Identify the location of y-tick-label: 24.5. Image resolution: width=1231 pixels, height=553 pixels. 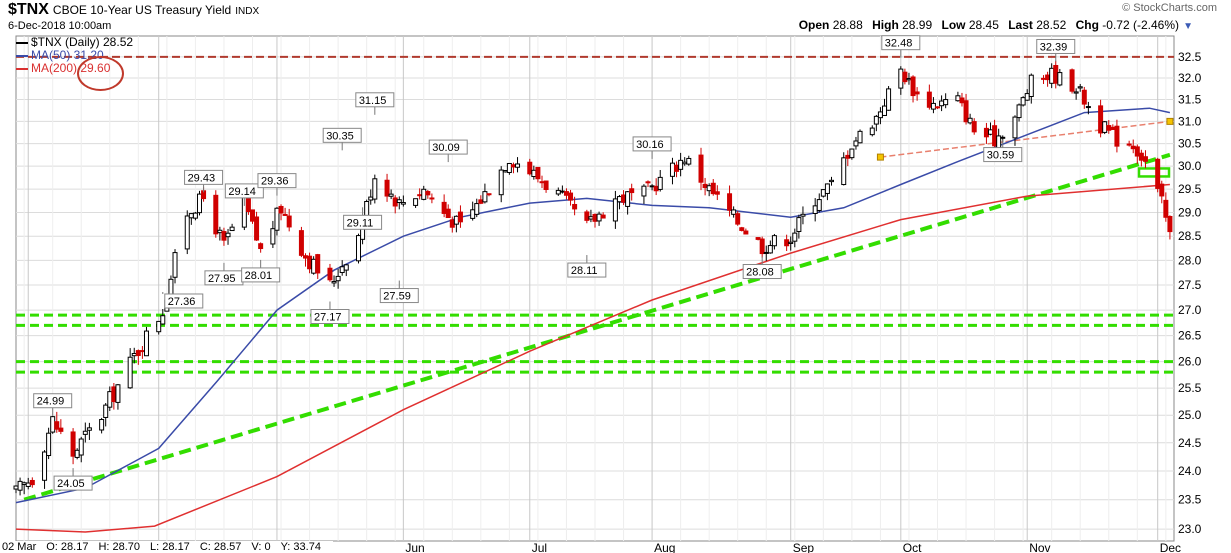
(1190, 443).